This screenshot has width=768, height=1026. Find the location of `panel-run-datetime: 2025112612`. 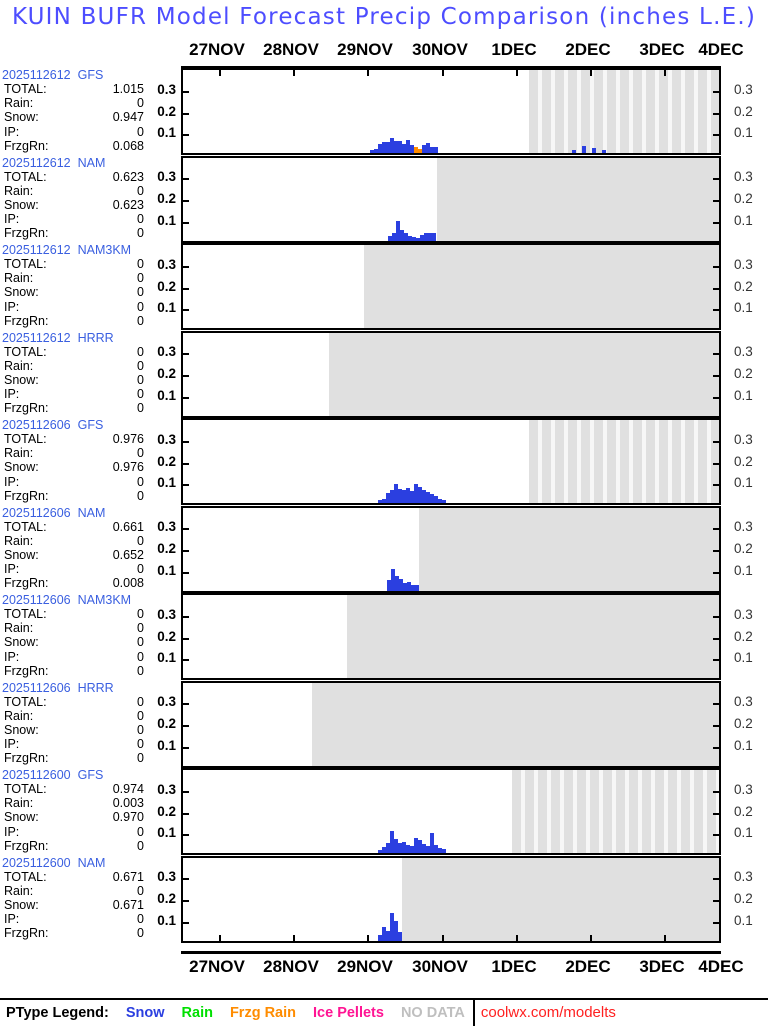

panel-run-datetime: 2025112612 is located at coordinates (36, 75).